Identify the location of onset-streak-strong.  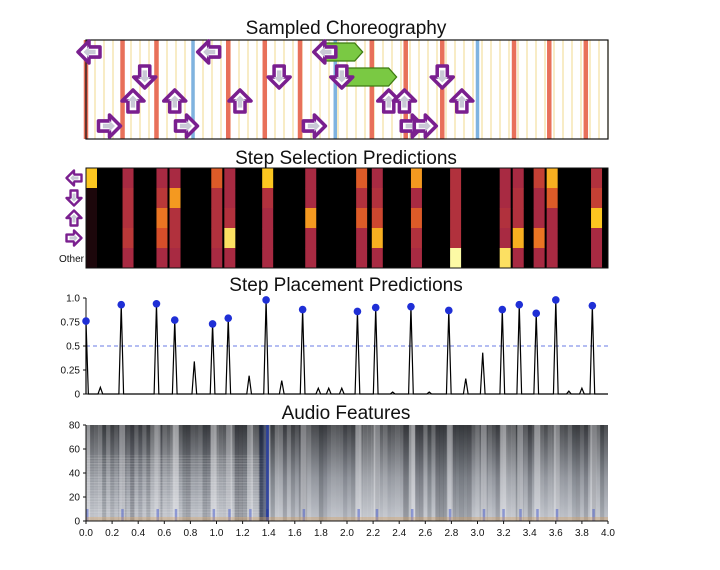
(268, 473).